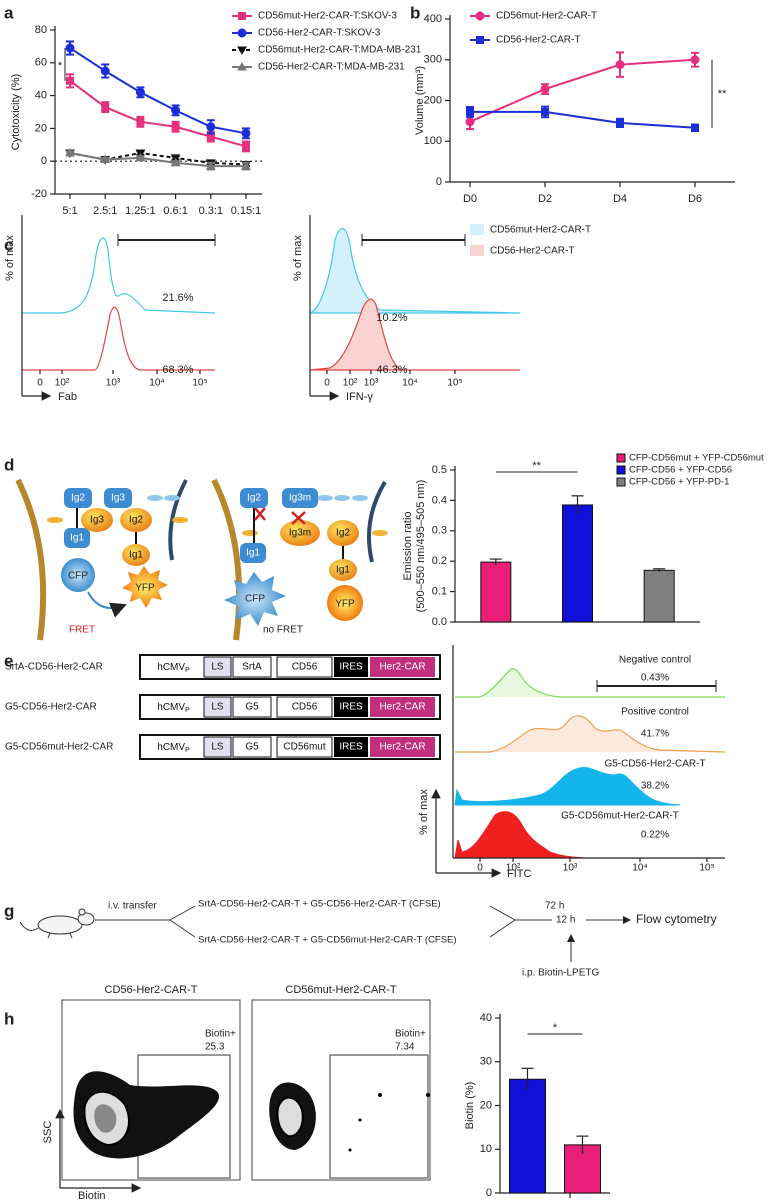  Describe the element at coordinates (59, 747) in the screenshot. I see `construct-name: G5-CD56mut-Her2-CAR` at that location.